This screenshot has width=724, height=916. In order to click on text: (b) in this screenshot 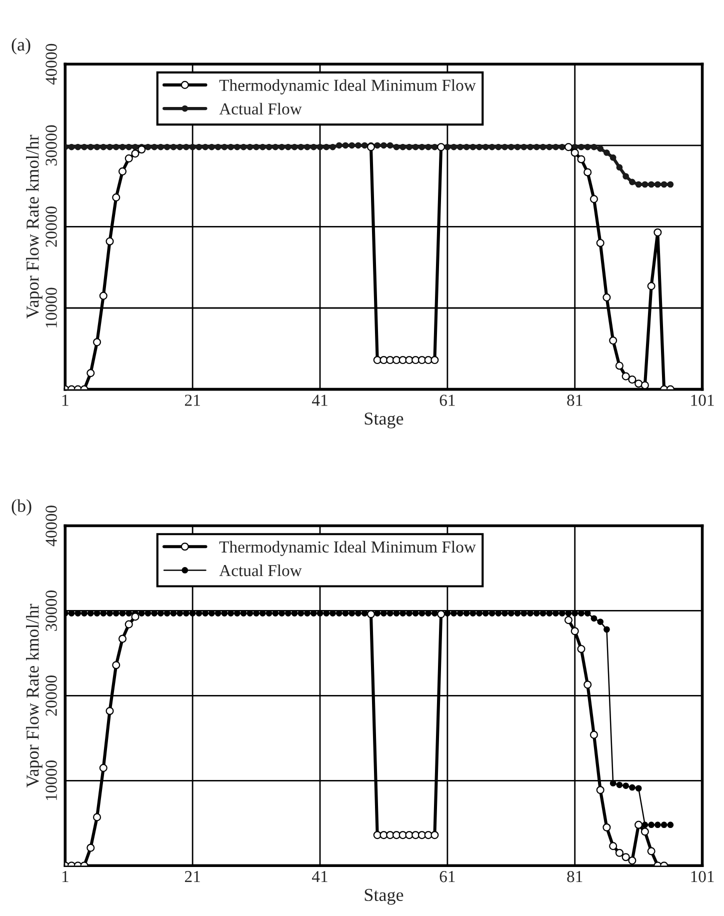, I will do `click(22, 507)`.